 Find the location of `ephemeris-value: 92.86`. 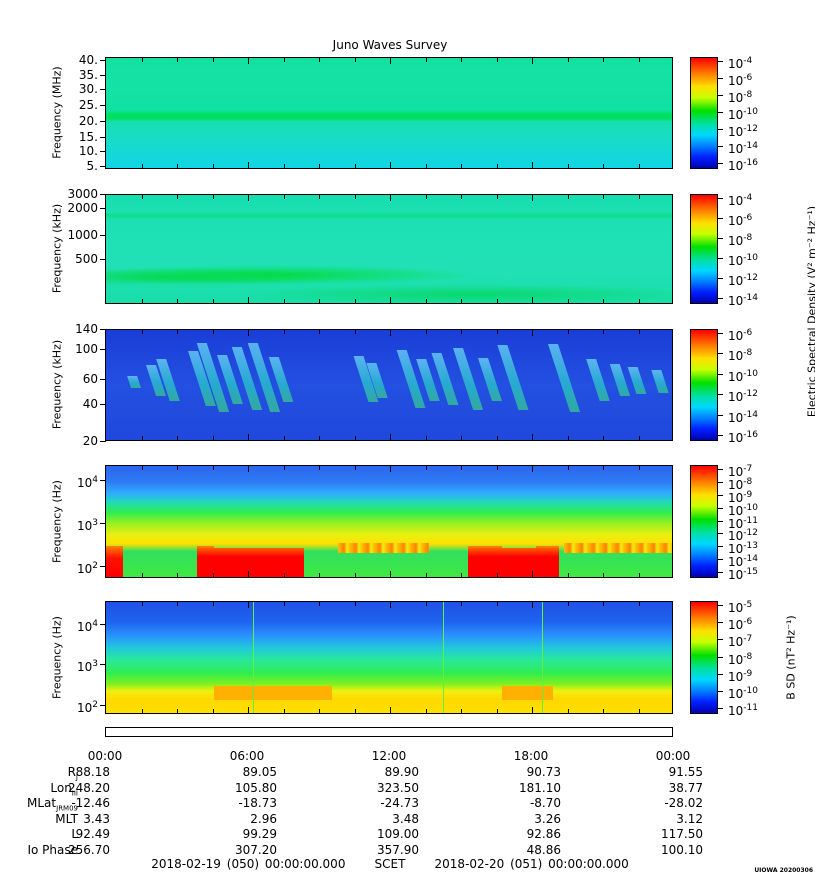

ephemeris-value: 92.86 is located at coordinates (543, 834).